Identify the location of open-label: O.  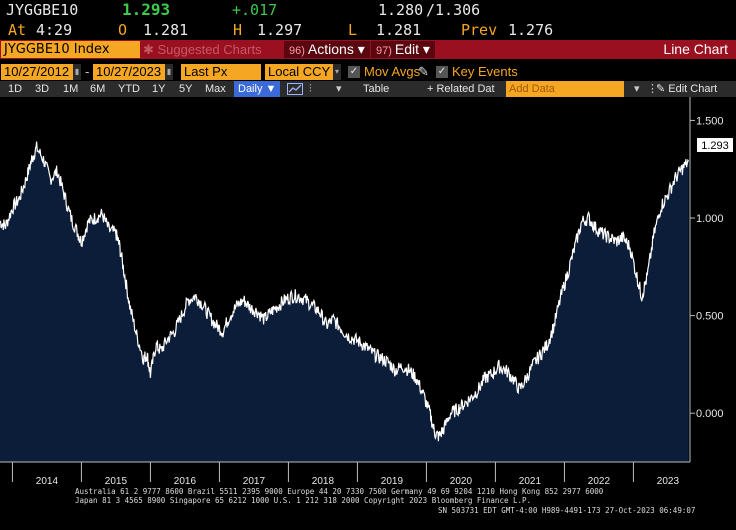
(123, 30).